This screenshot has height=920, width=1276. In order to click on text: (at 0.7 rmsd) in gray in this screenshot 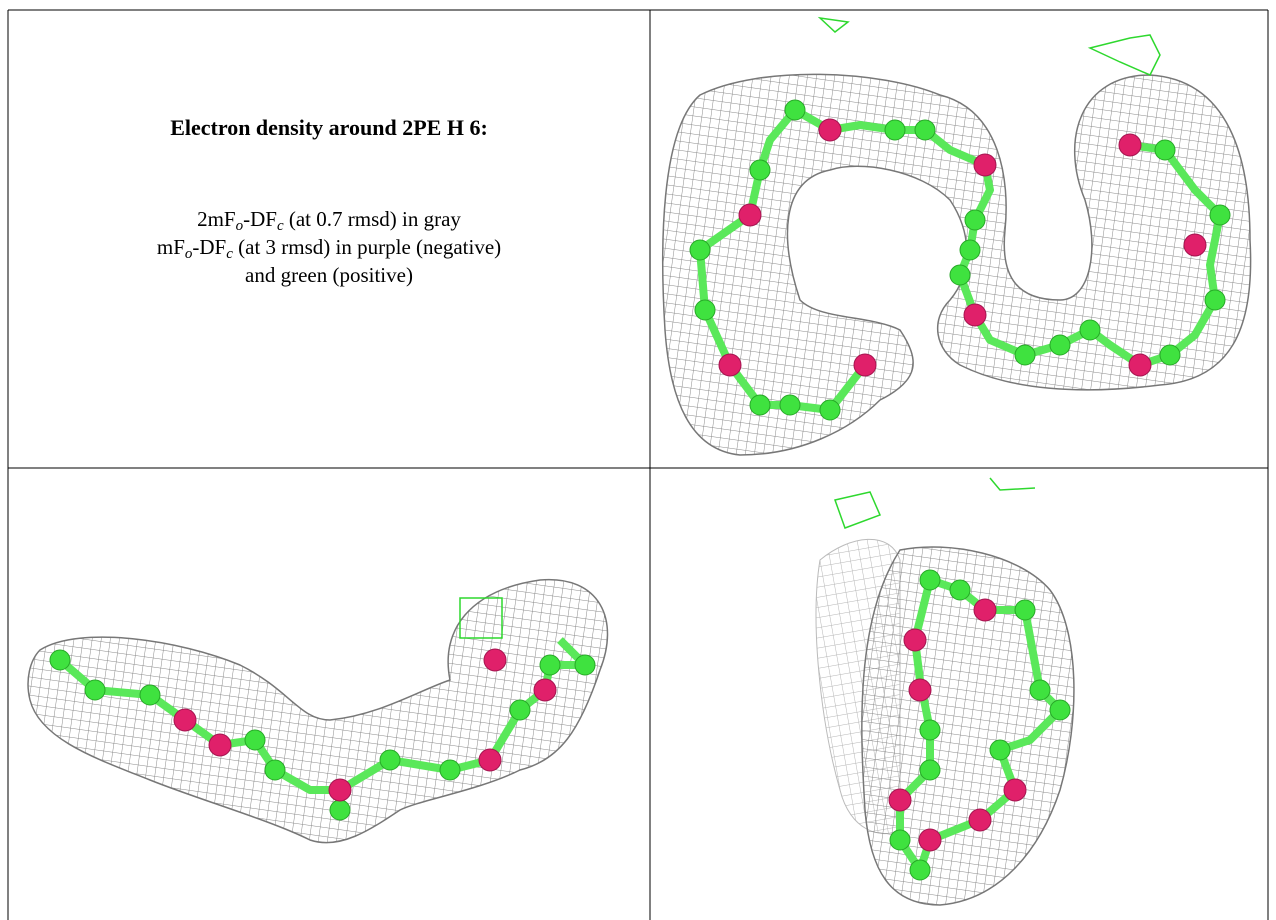, I will do `click(372, 219)`.